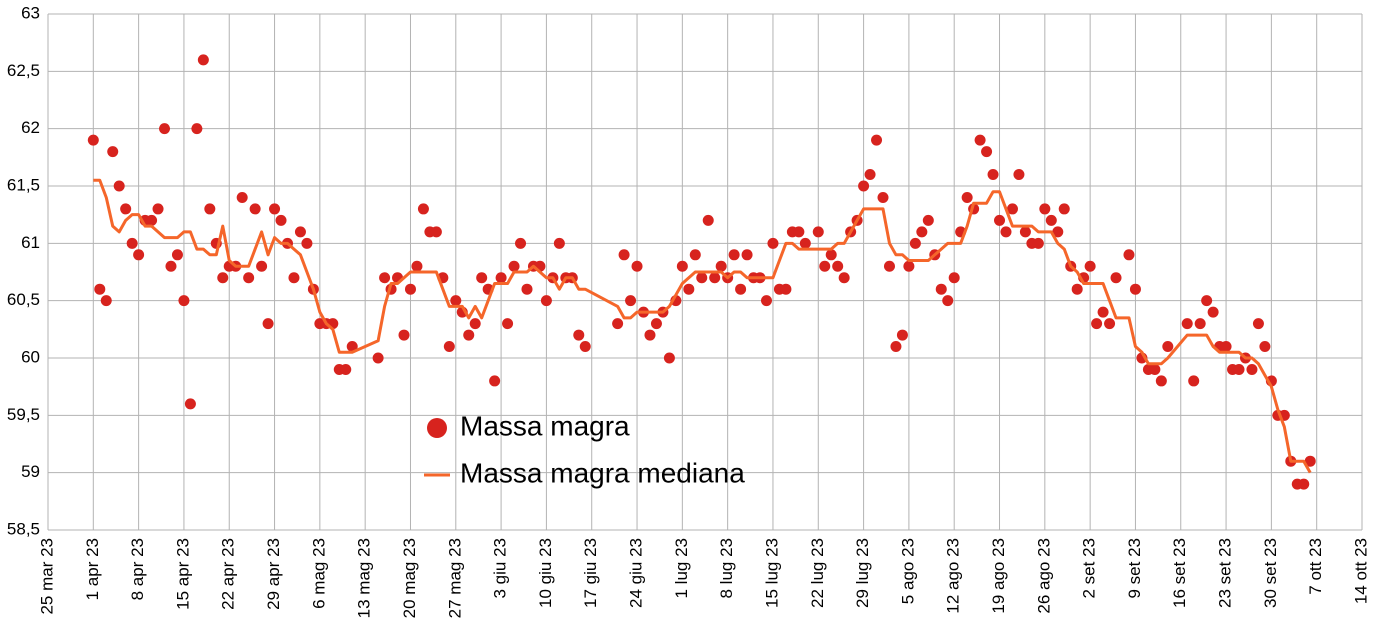 The width and height of the screenshot is (1379, 633). What do you see at coordinates (318, 573) in the screenshot?
I see `x-tick-label: 6 mag 23` at bounding box center [318, 573].